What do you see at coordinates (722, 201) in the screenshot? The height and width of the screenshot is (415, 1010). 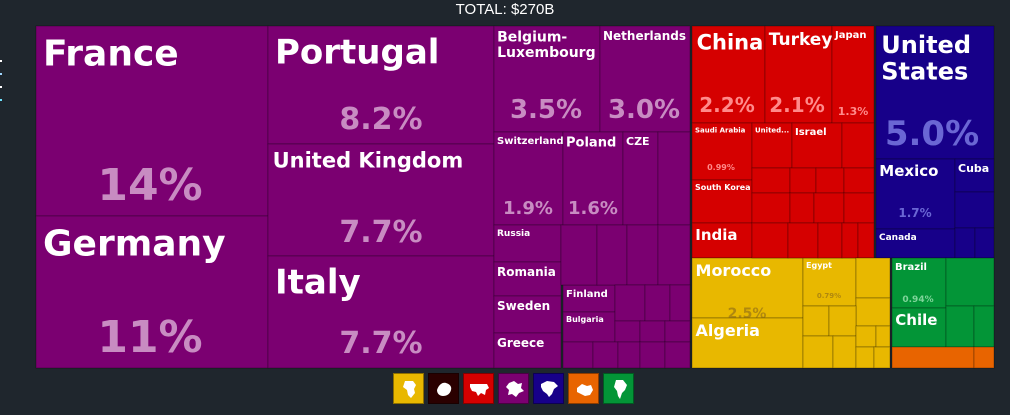 I see `tile-south-korea` at bounding box center [722, 201].